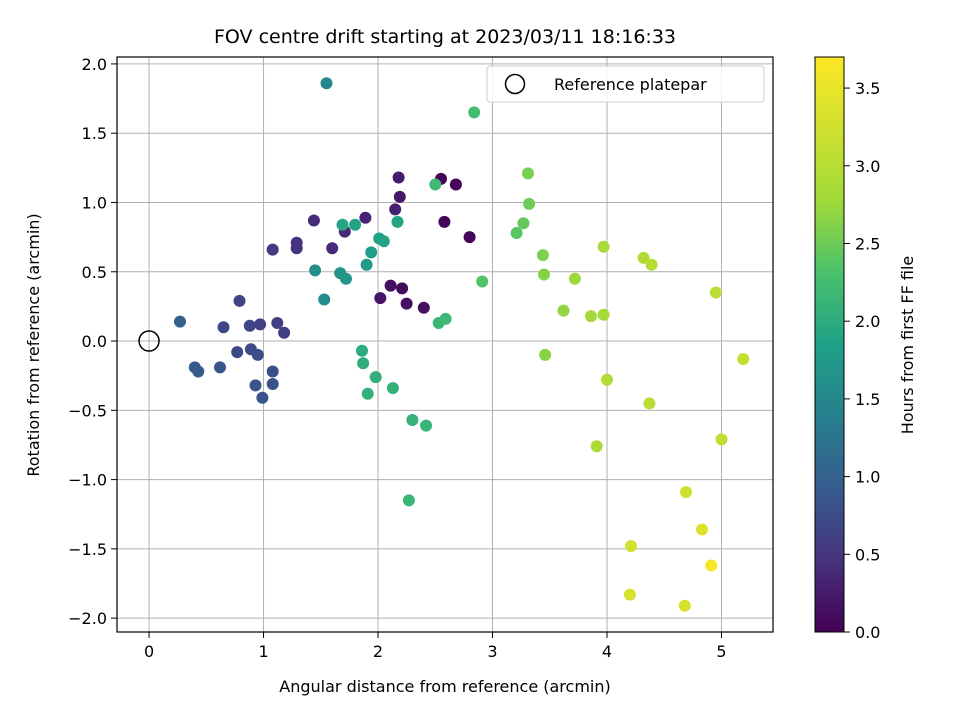  I want to click on x-axis-ticks: 0 1 2 3 4 5, so click(435, 646).